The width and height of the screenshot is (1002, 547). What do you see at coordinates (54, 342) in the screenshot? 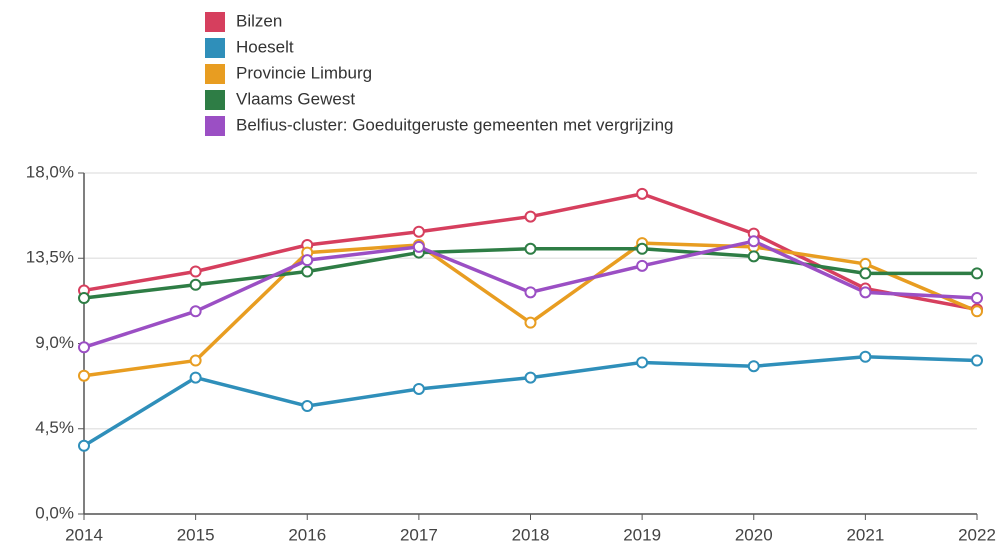
I see `y-tick-label: 9,0%` at bounding box center [54, 342].